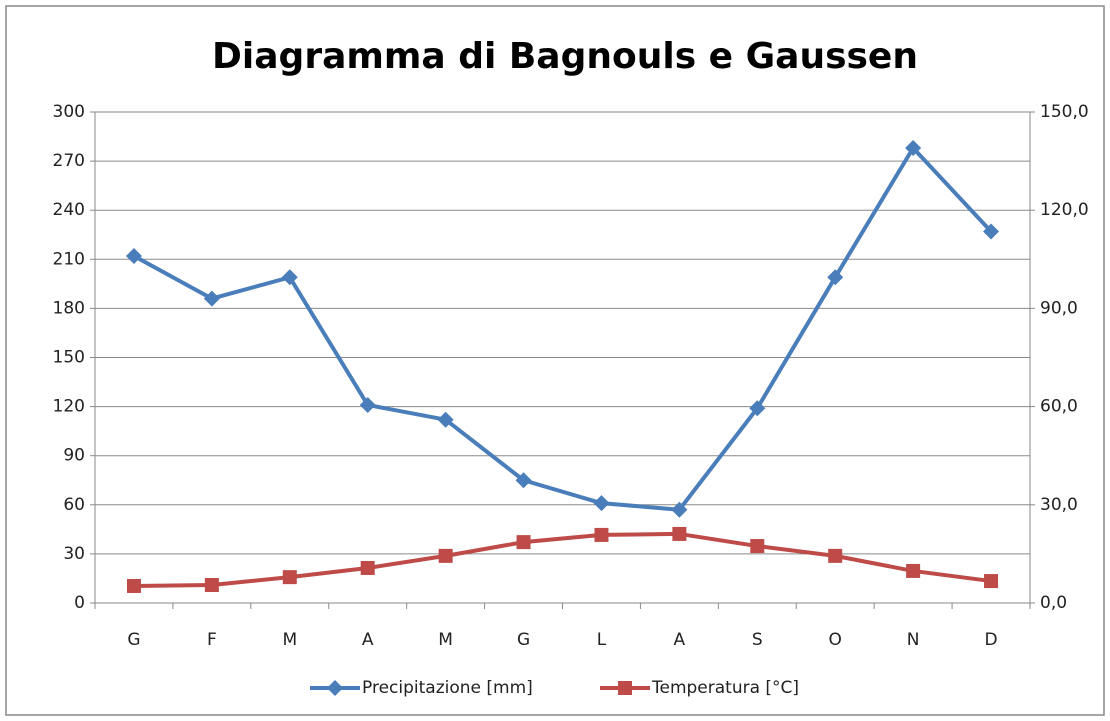 The image size is (1110, 721). I want to click on legend-label: Temperatura [°C], so click(725, 688).